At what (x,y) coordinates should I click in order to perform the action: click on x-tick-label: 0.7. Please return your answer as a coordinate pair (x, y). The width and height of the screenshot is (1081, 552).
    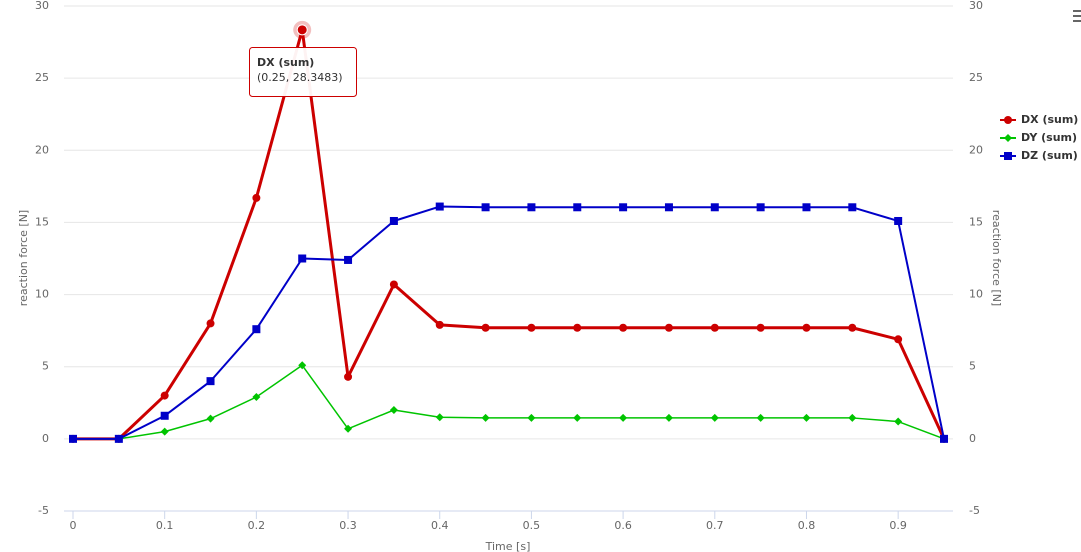
    Looking at the image, I should click on (715, 525).